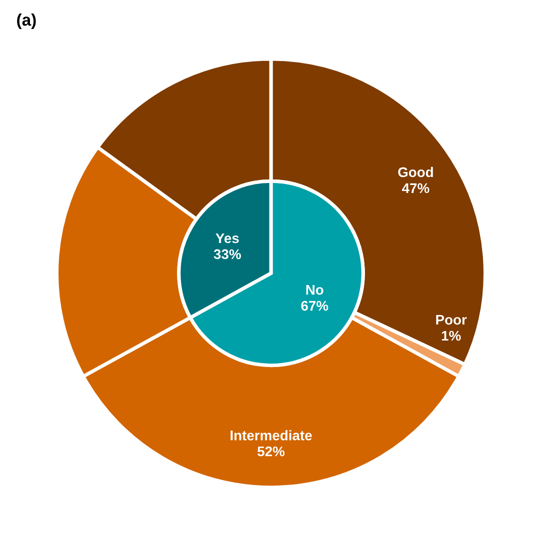  I want to click on chart-title: (a), so click(26, 22).